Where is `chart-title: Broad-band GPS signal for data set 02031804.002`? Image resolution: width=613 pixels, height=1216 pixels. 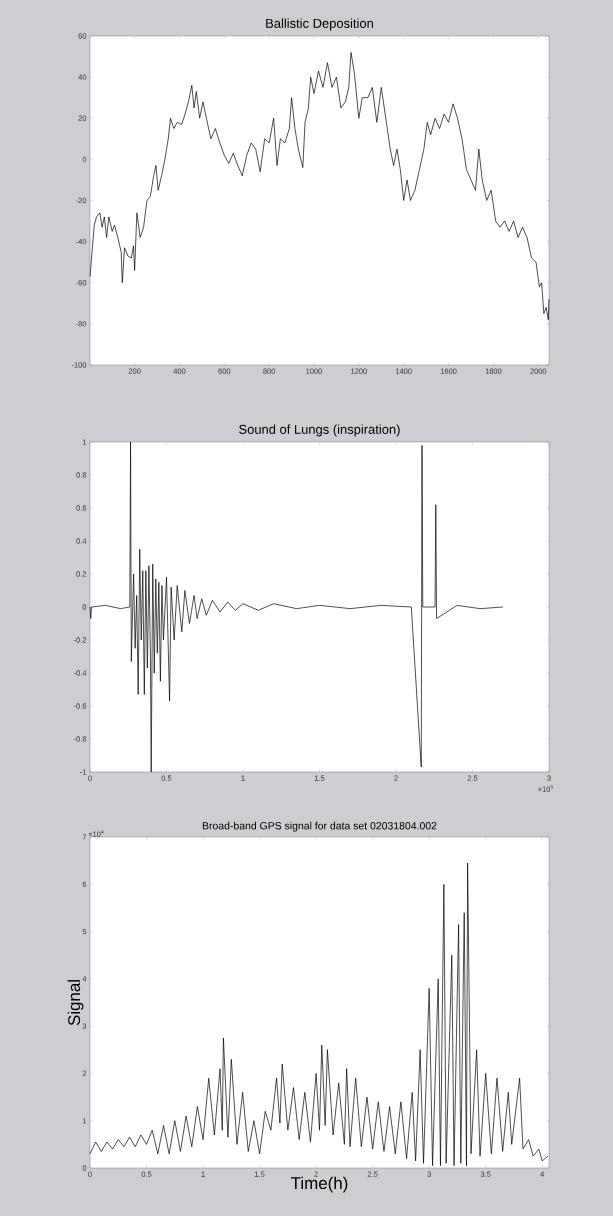
chart-title: Broad-band GPS signal for data set 02031804.002 is located at coordinates (319, 826).